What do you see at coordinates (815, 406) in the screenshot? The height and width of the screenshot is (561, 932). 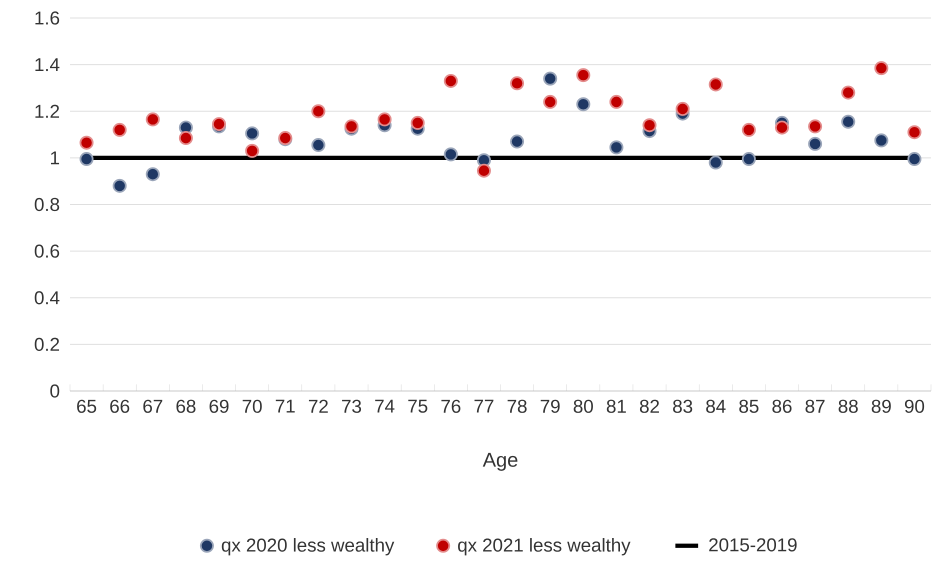 I see `x-tick-label: 87` at bounding box center [815, 406].